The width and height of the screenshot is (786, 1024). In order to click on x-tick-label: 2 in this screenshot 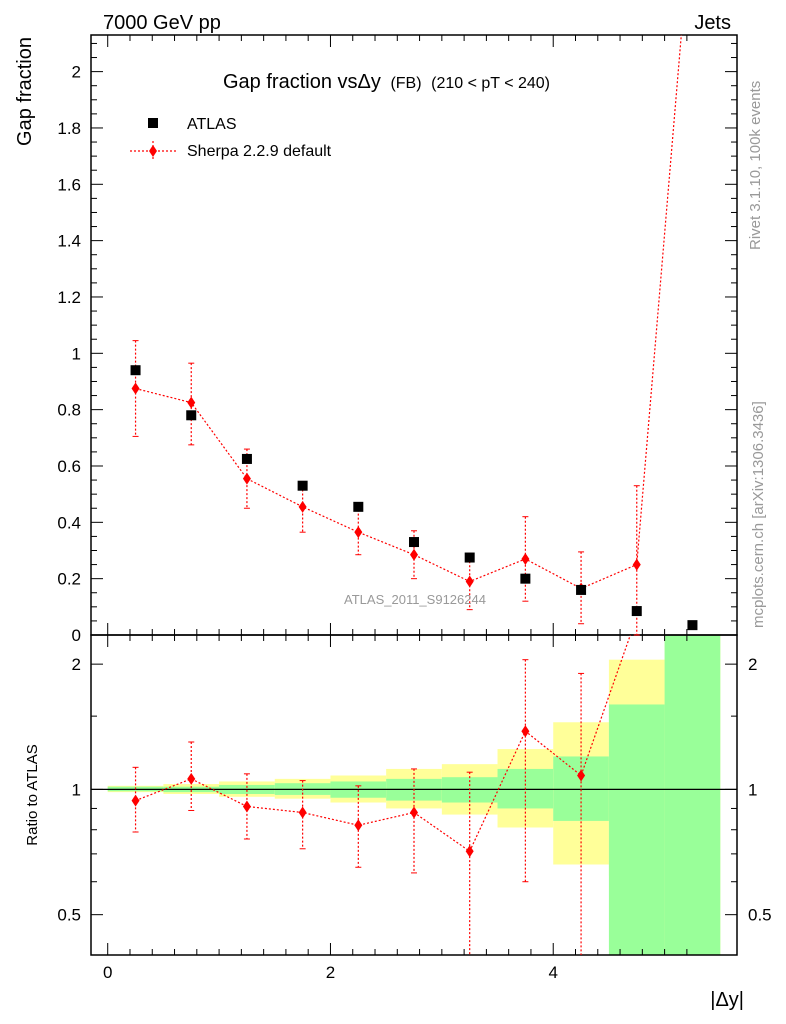, I will do `click(330, 972)`.